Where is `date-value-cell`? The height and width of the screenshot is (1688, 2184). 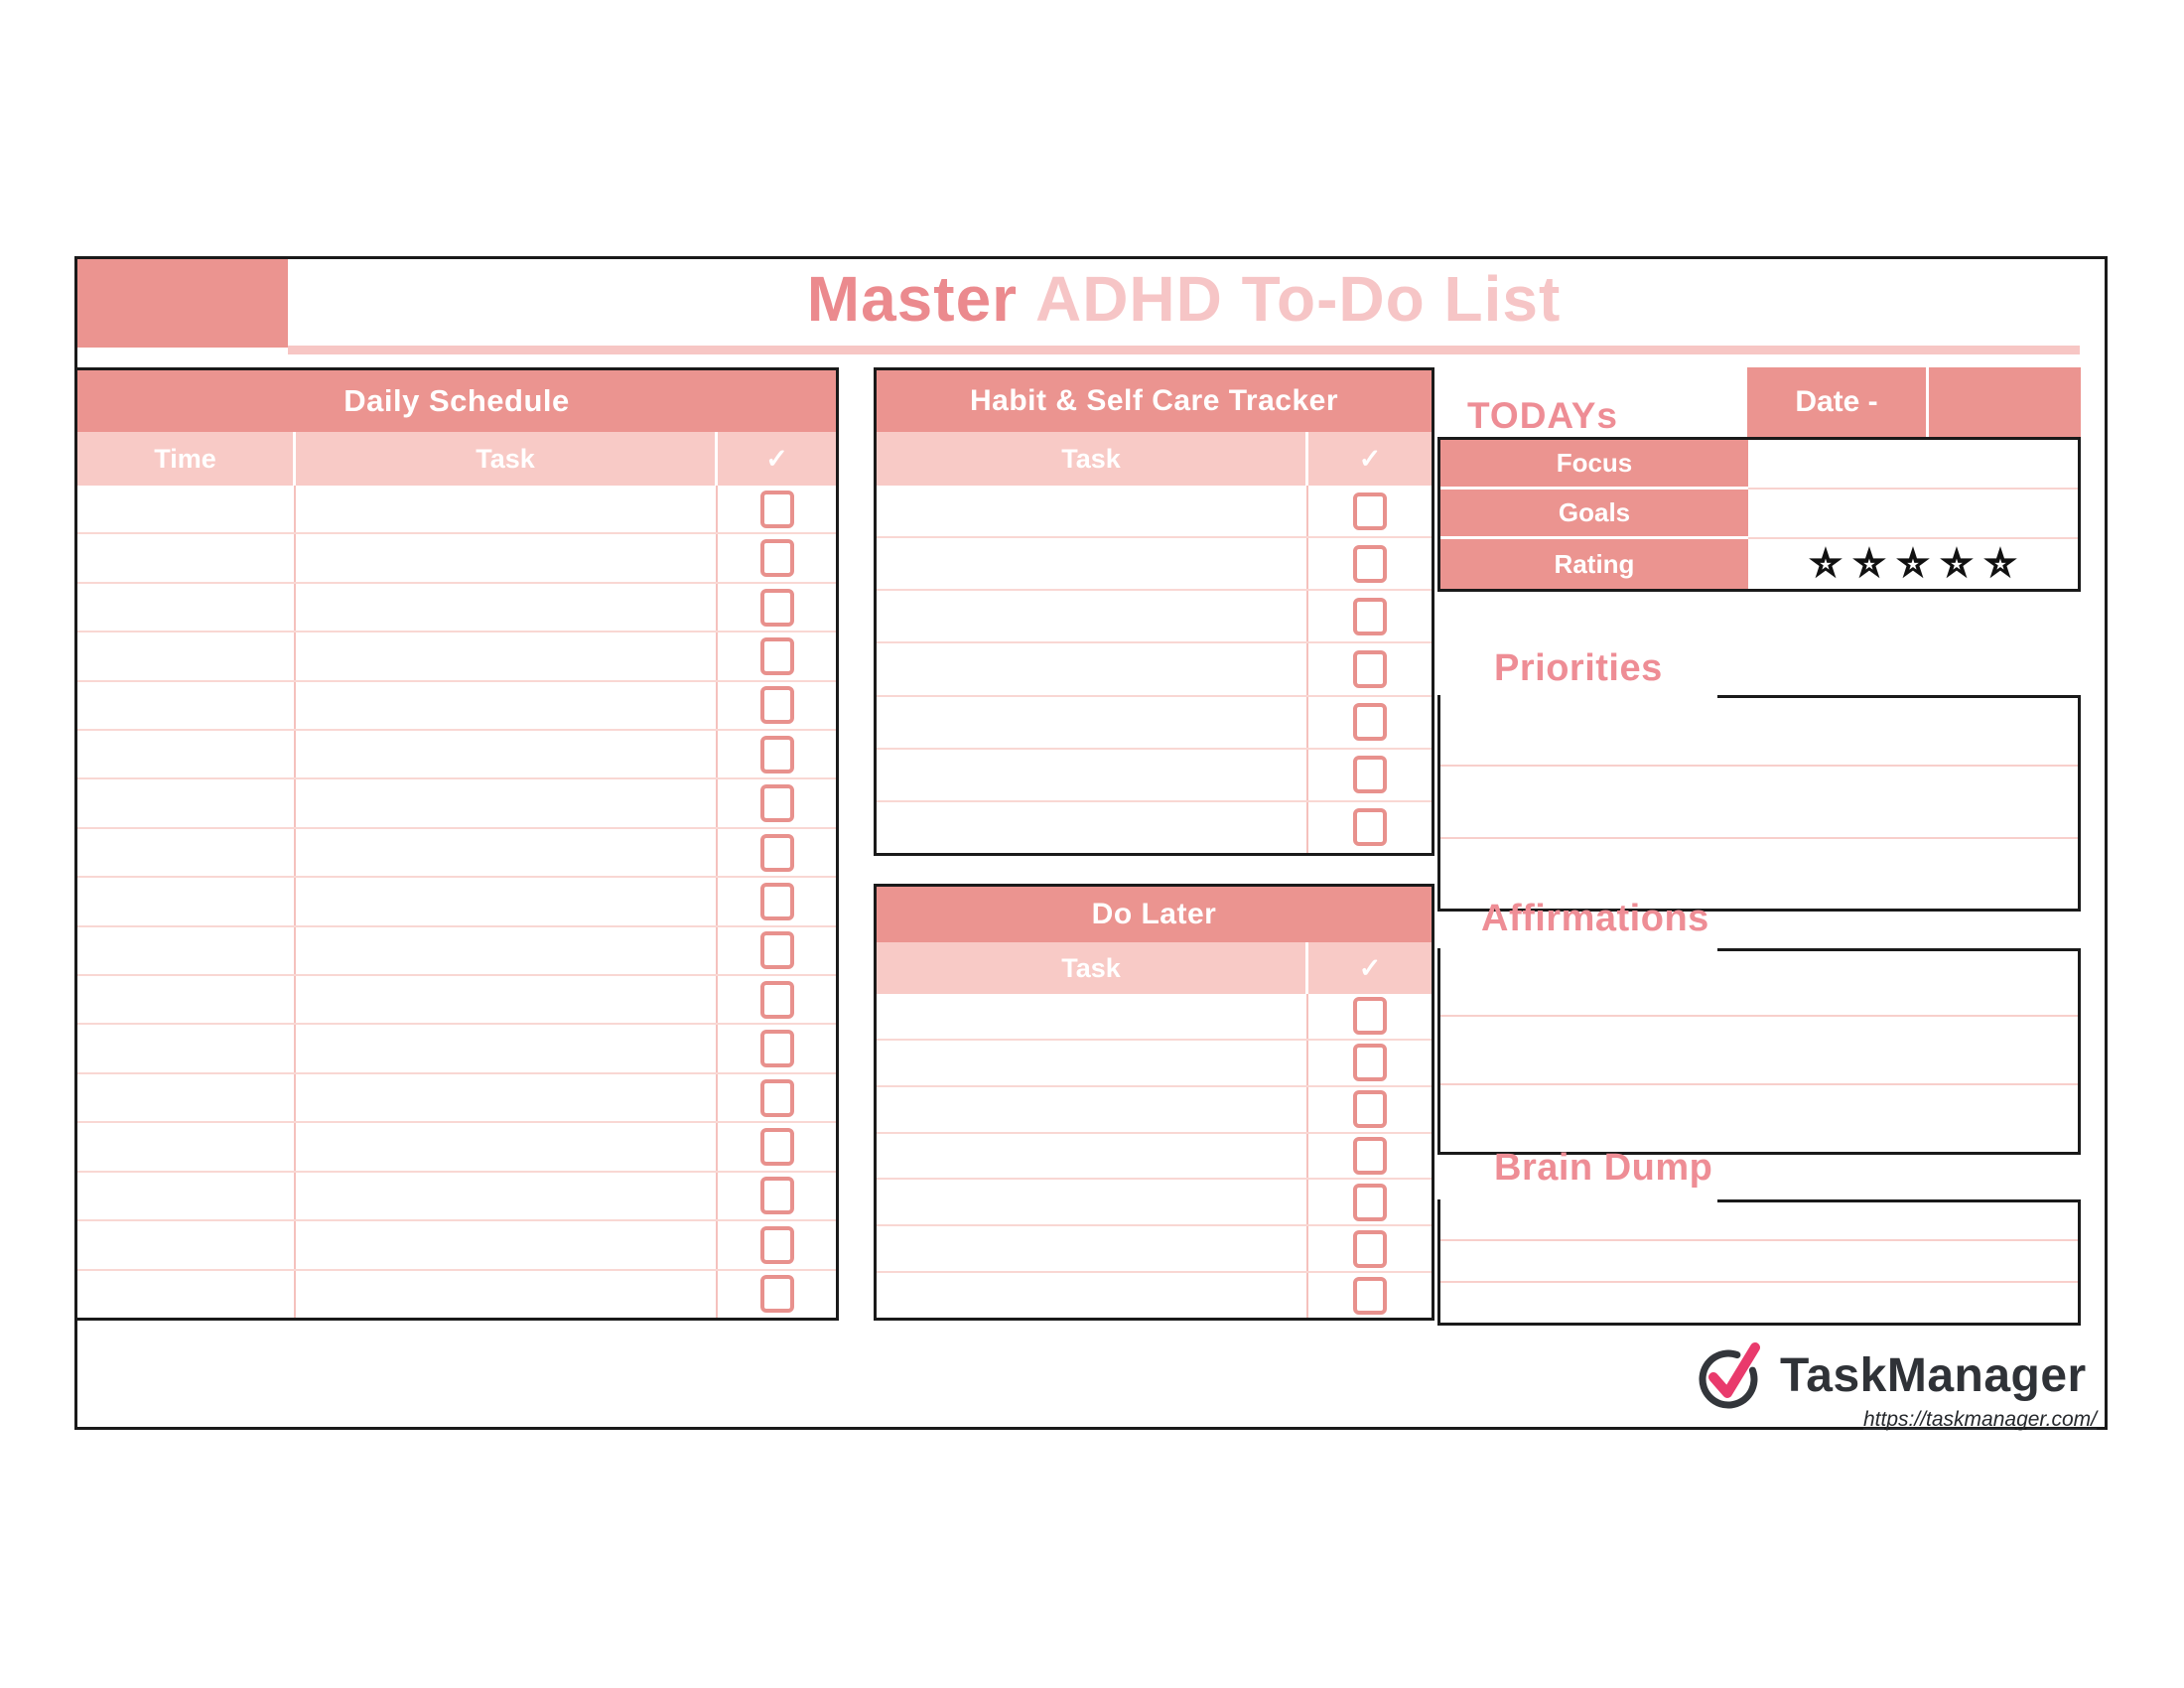 date-value-cell is located at coordinates (2005, 402).